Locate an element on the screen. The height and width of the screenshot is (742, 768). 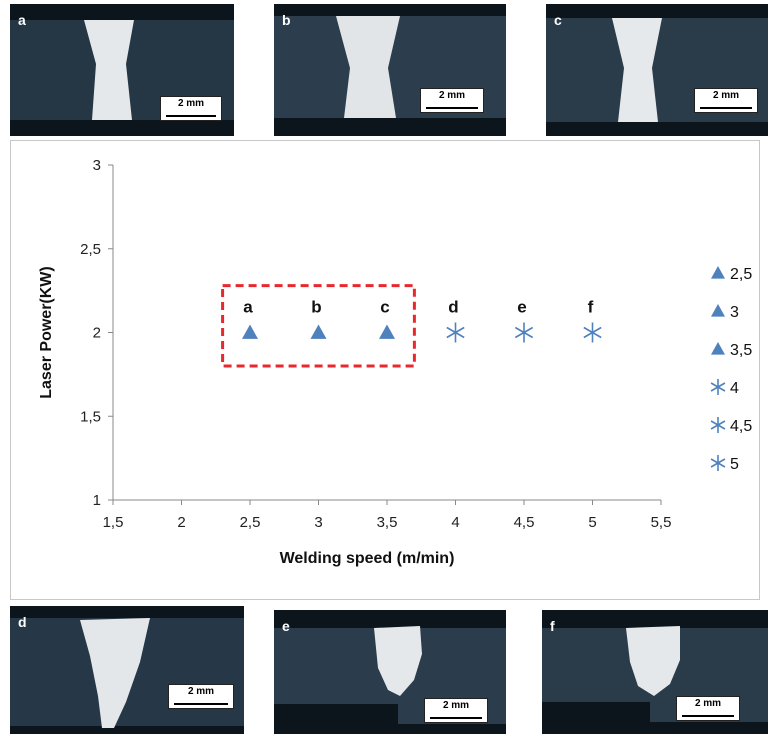
data-points: a b c d e f is located at coordinates (422, 320).